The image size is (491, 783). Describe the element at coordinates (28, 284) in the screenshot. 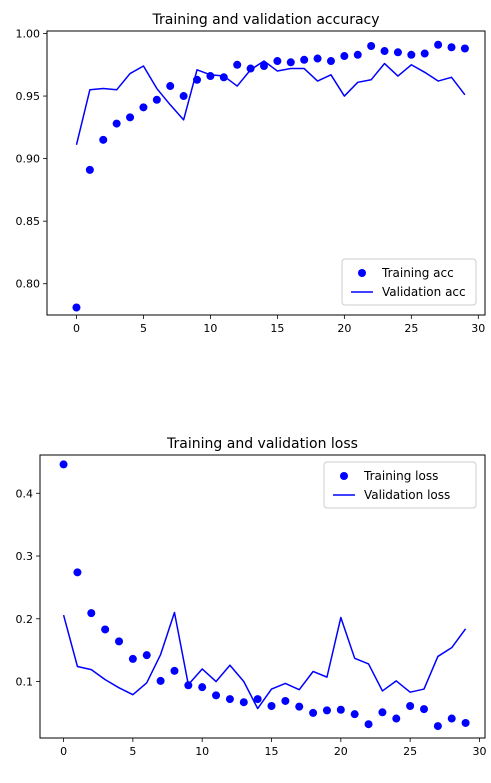

I see `y-tick-label: 0.80` at that location.